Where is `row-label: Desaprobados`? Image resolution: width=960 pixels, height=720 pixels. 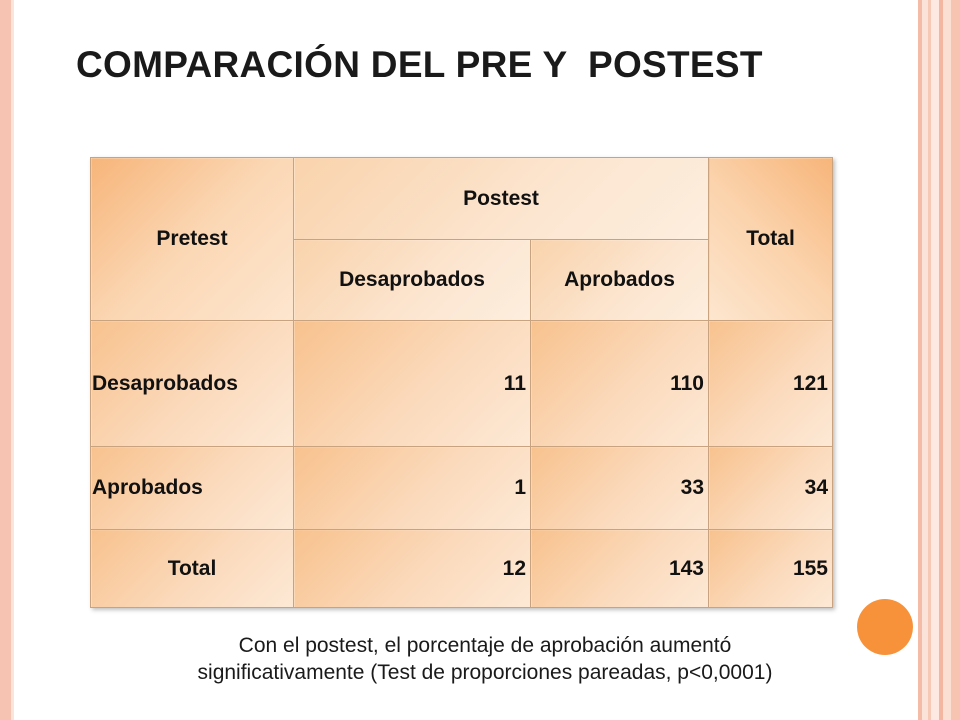 row-label: Desaprobados is located at coordinates (192, 383).